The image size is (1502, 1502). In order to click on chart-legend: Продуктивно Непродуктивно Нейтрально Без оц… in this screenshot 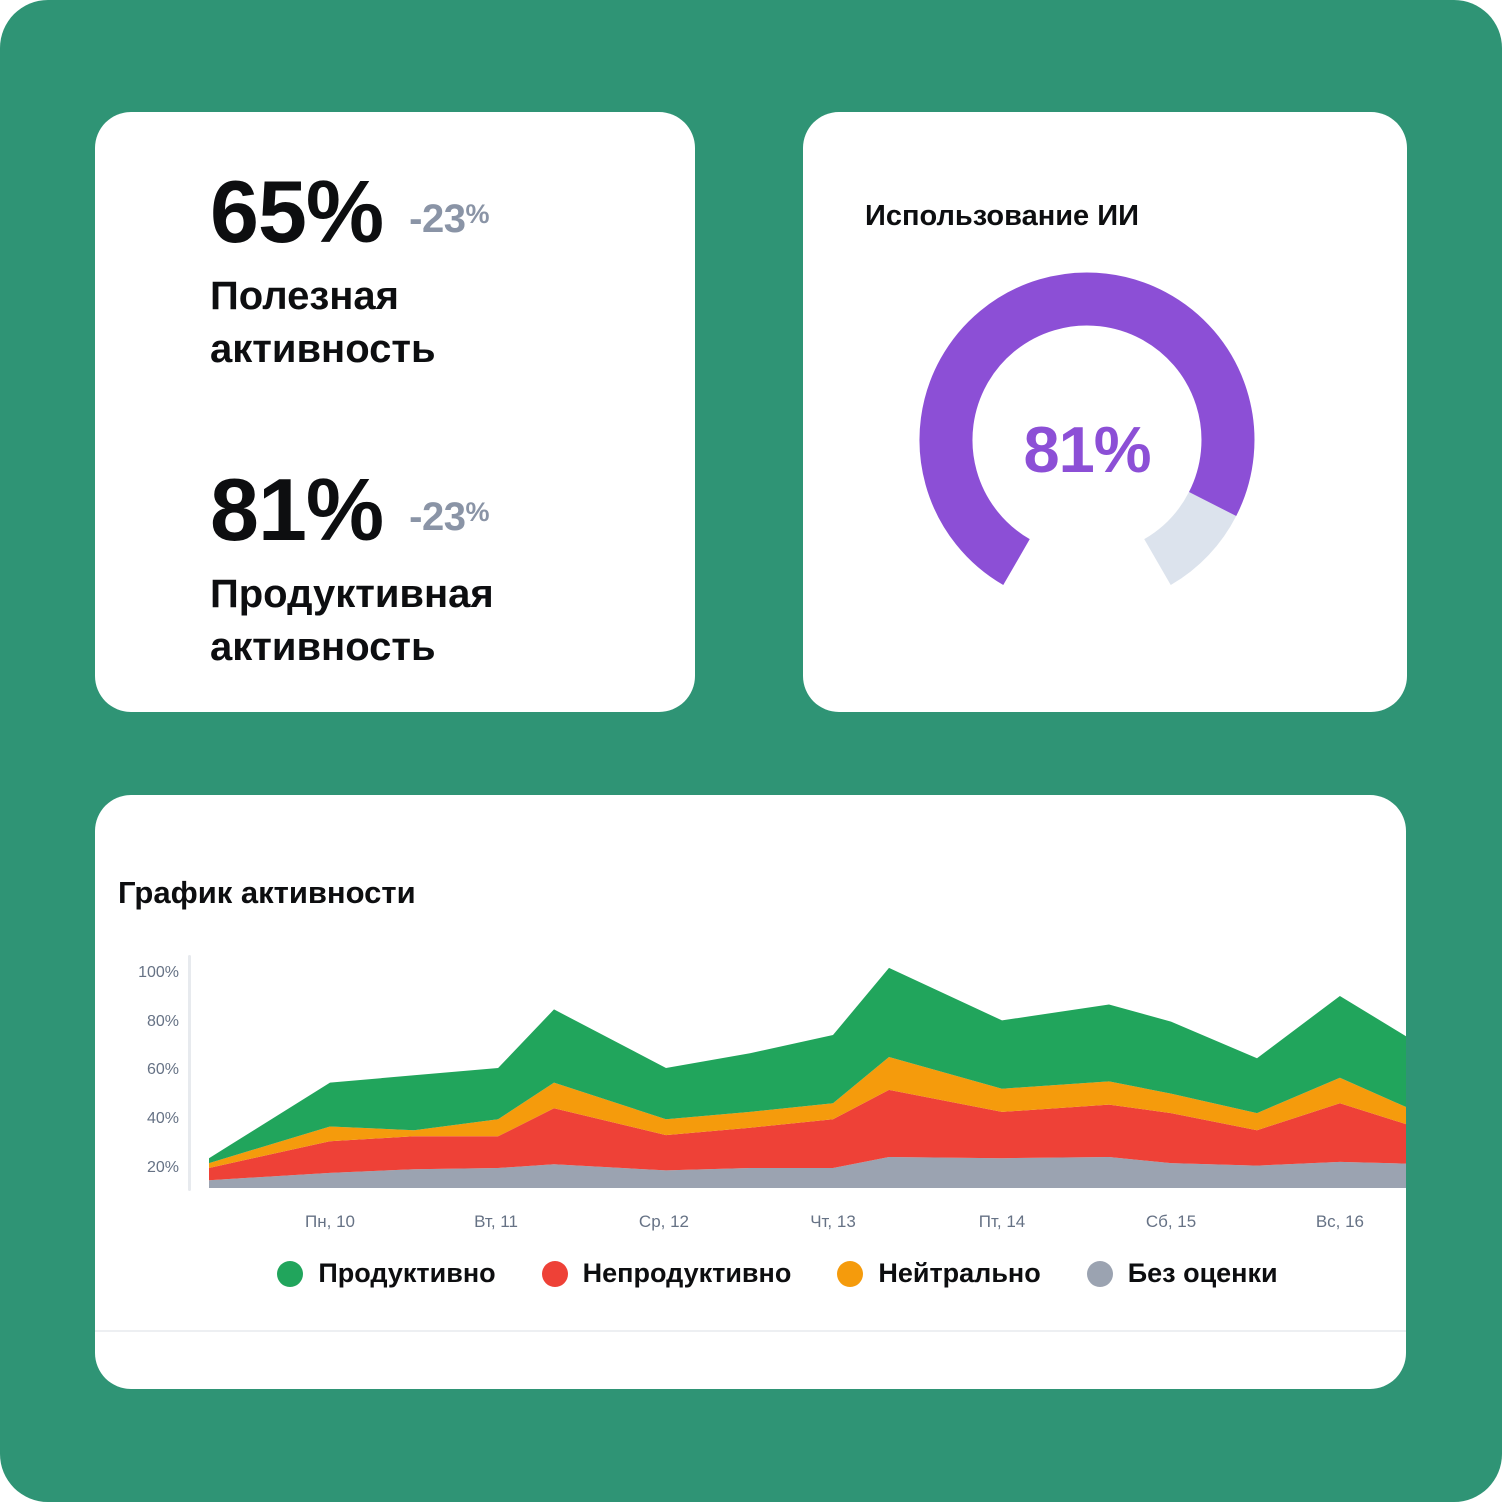, I will do `click(750, 1273)`.